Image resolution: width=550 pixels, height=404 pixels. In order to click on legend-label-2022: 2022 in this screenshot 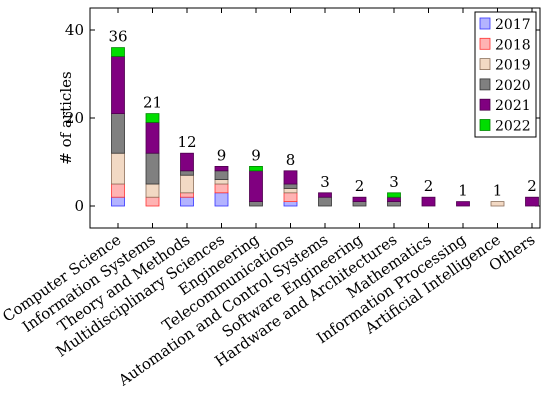, I will do `click(513, 127)`.